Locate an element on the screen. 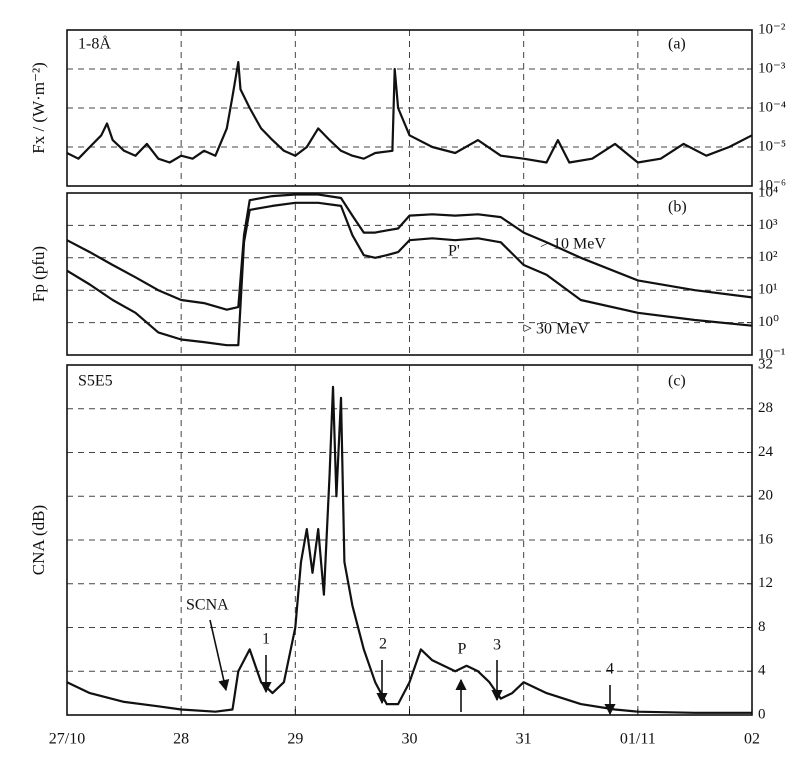 The width and height of the screenshot is (812, 760). annotation: 2 is located at coordinates (383, 644).